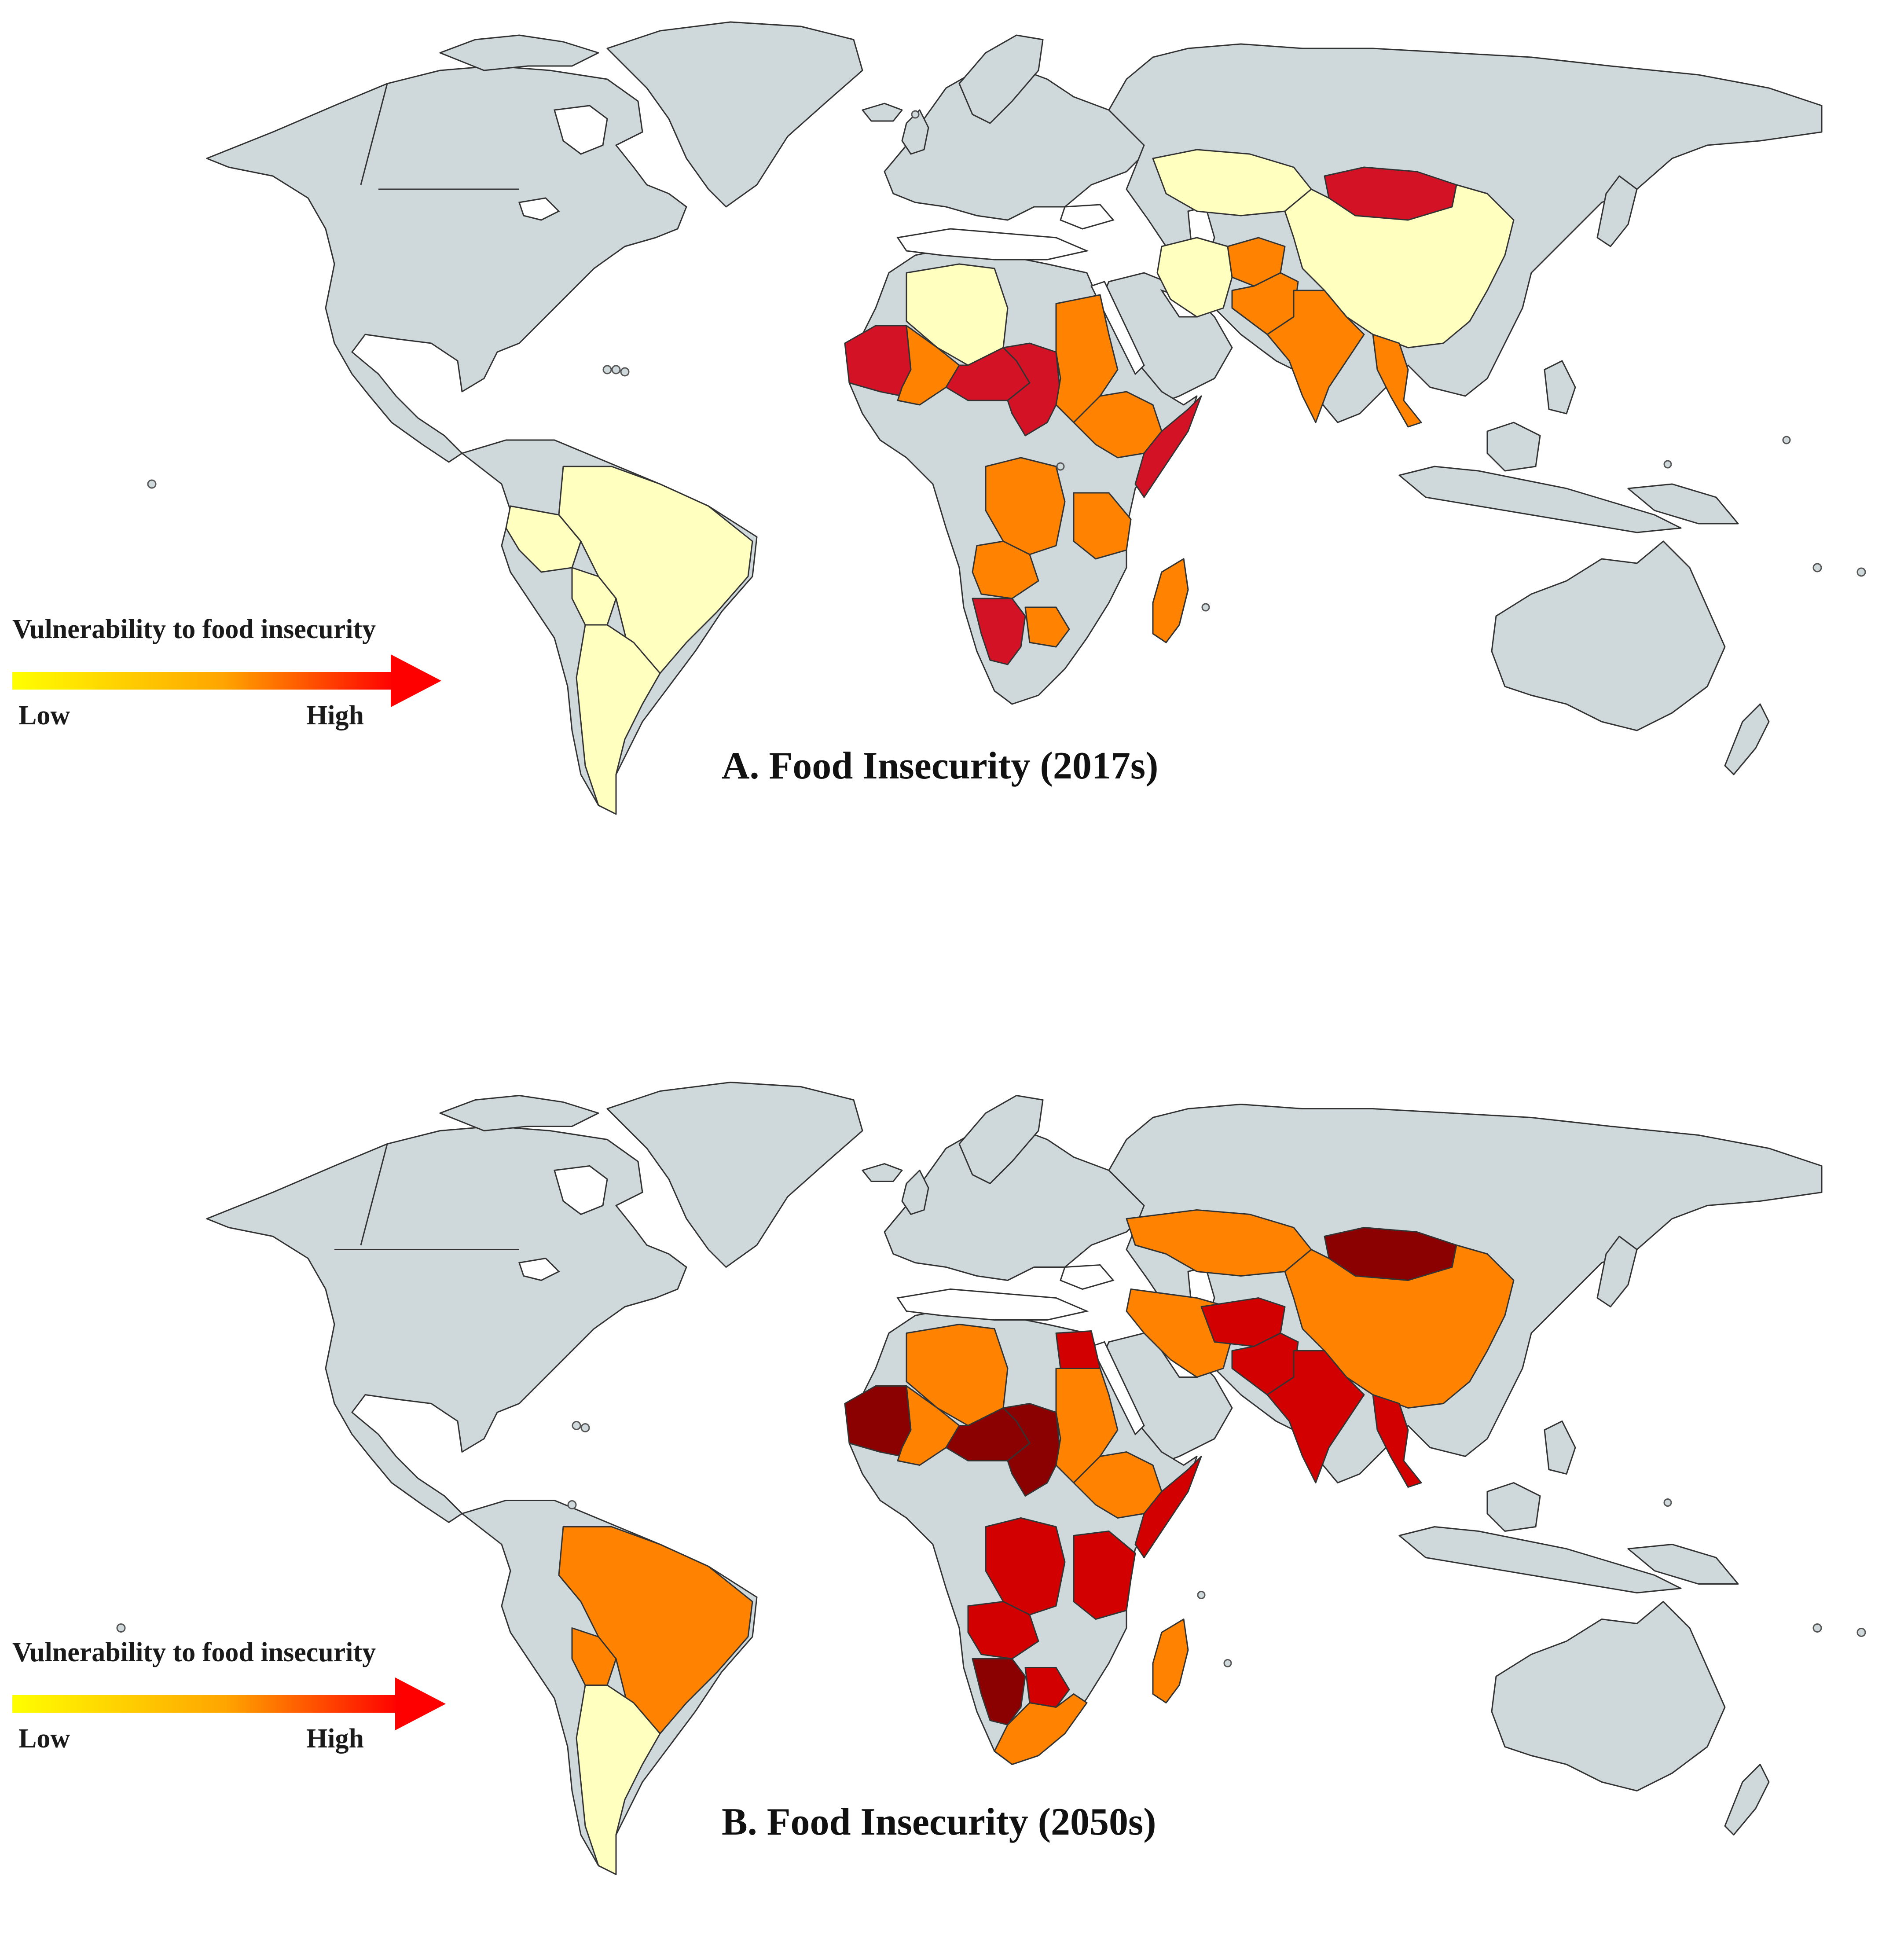 The width and height of the screenshot is (1904, 1949). I want to click on red-sea, so click(1118, 328).